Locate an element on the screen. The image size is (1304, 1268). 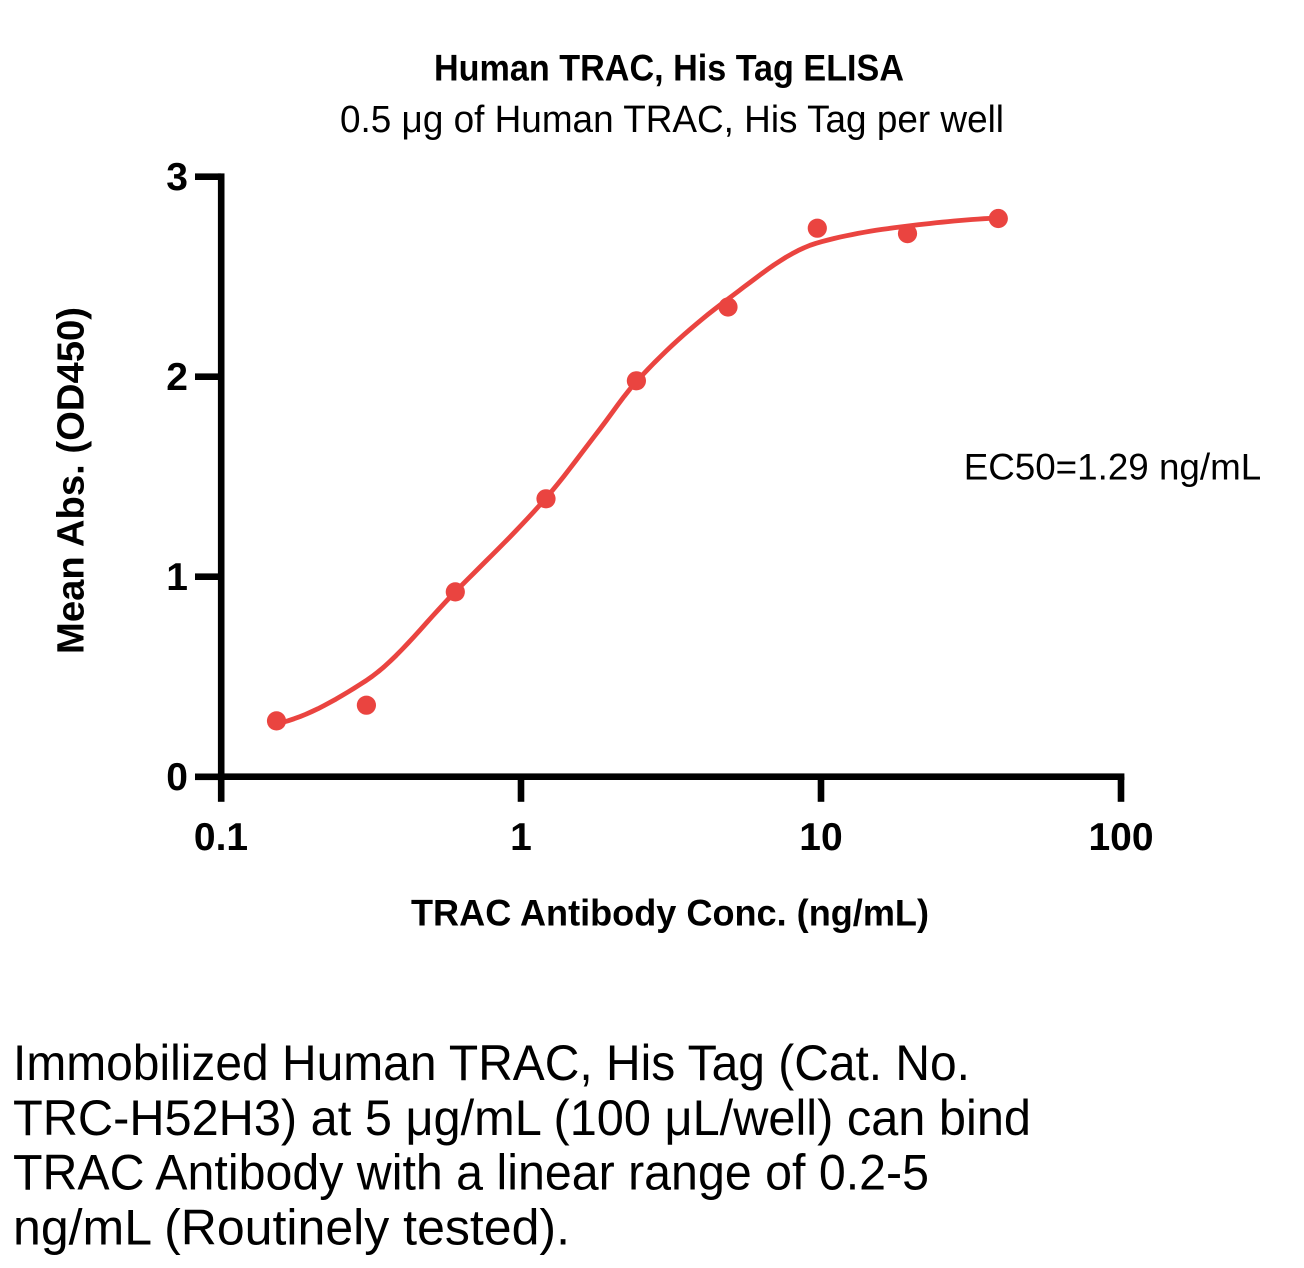
svg-text: 3 is located at coordinates (177, 177).